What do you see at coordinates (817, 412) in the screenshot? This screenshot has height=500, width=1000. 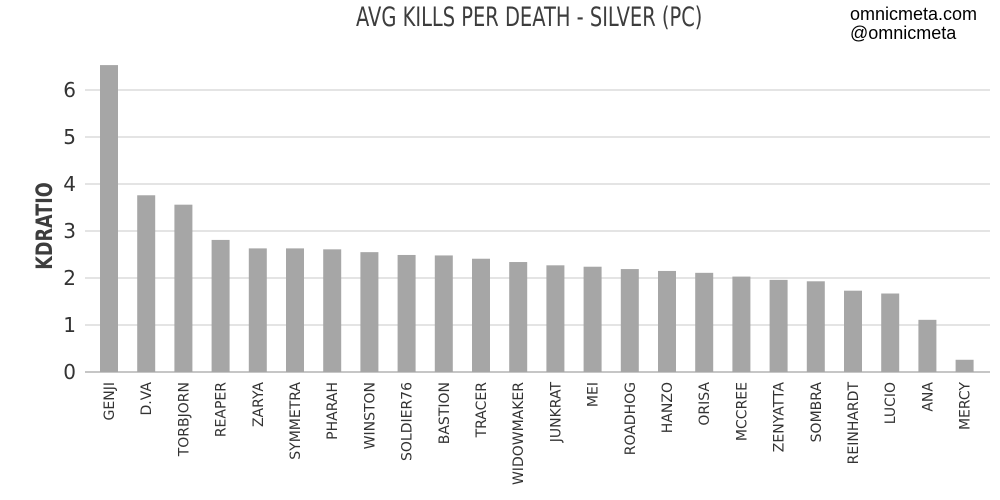 I see `x-tick-label: SOMBRA` at bounding box center [817, 412].